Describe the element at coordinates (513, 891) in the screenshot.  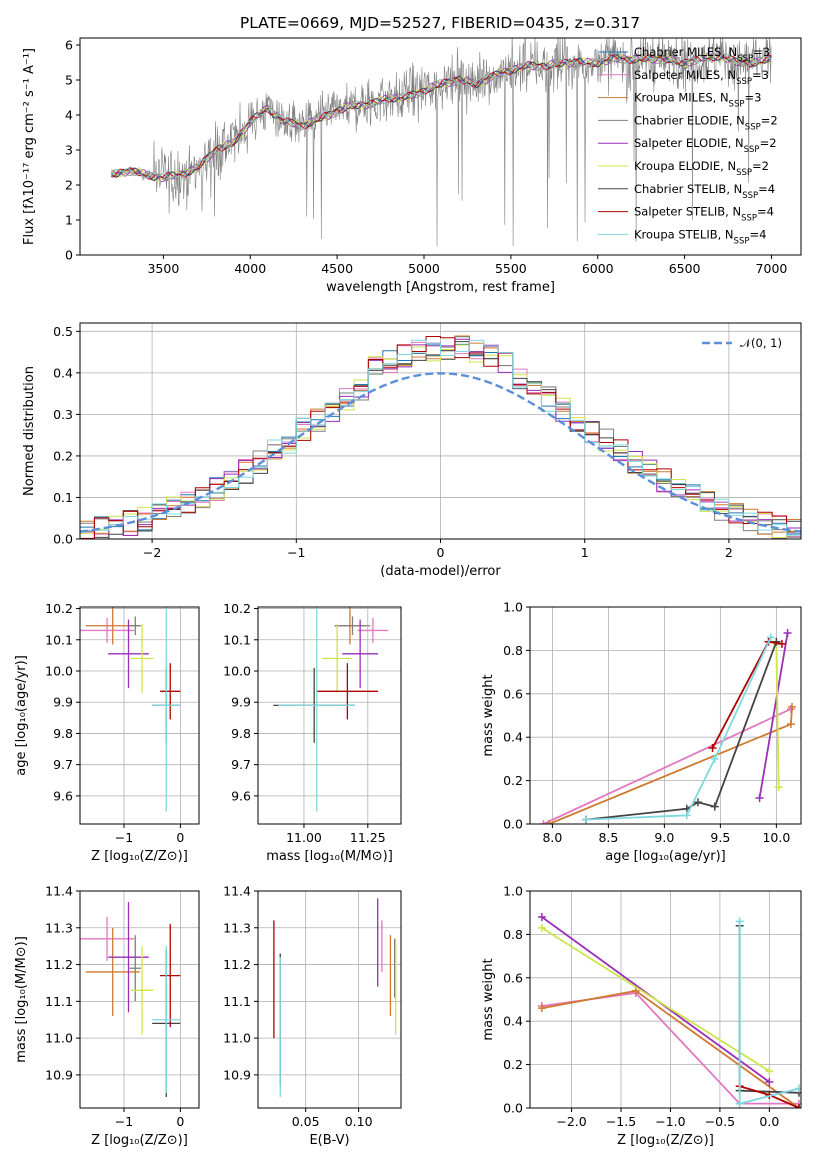
I see `y-tick-label: 1.0` at that location.